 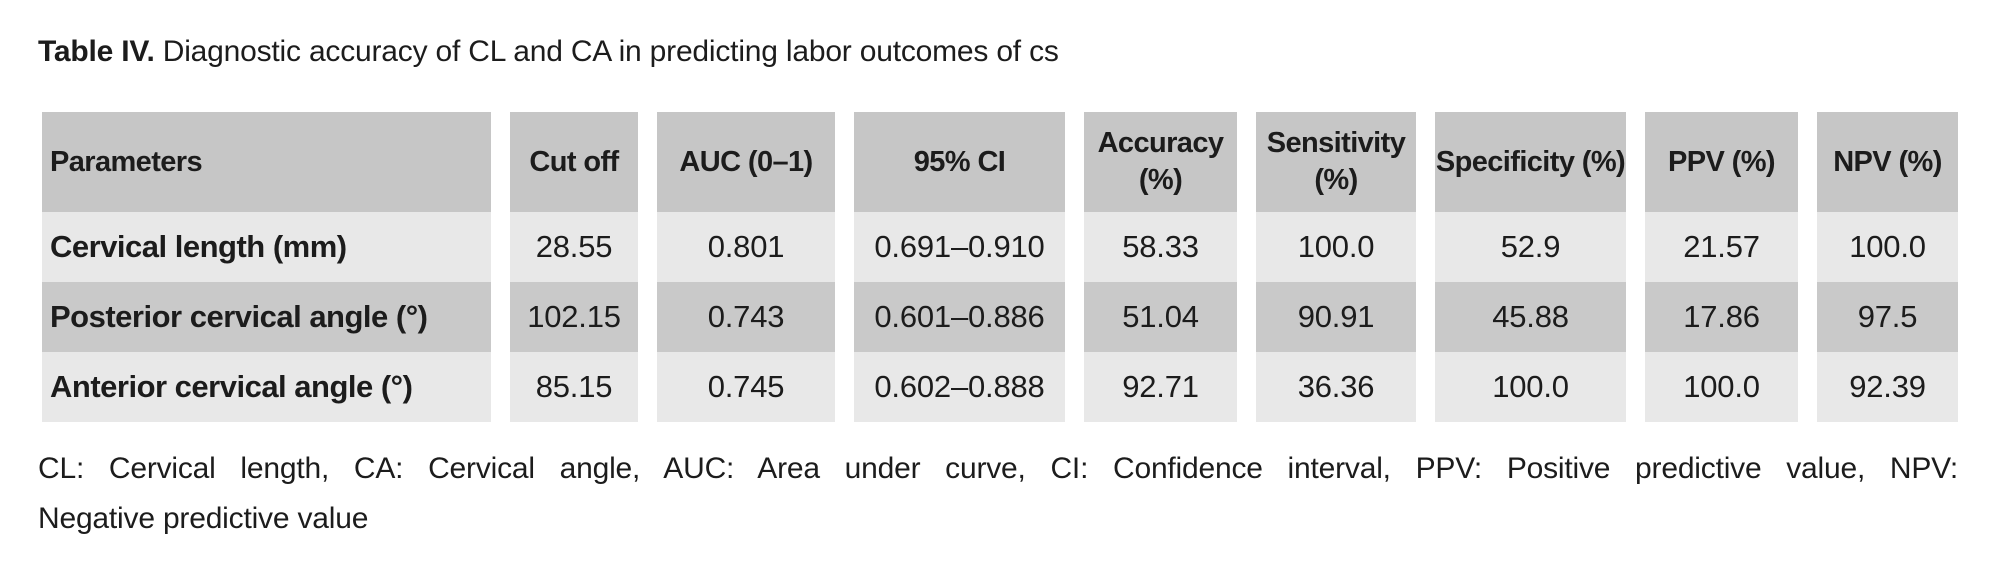 What do you see at coordinates (1721, 317) in the screenshot?
I see `cell-ppv: 17.86` at bounding box center [1721, 317].